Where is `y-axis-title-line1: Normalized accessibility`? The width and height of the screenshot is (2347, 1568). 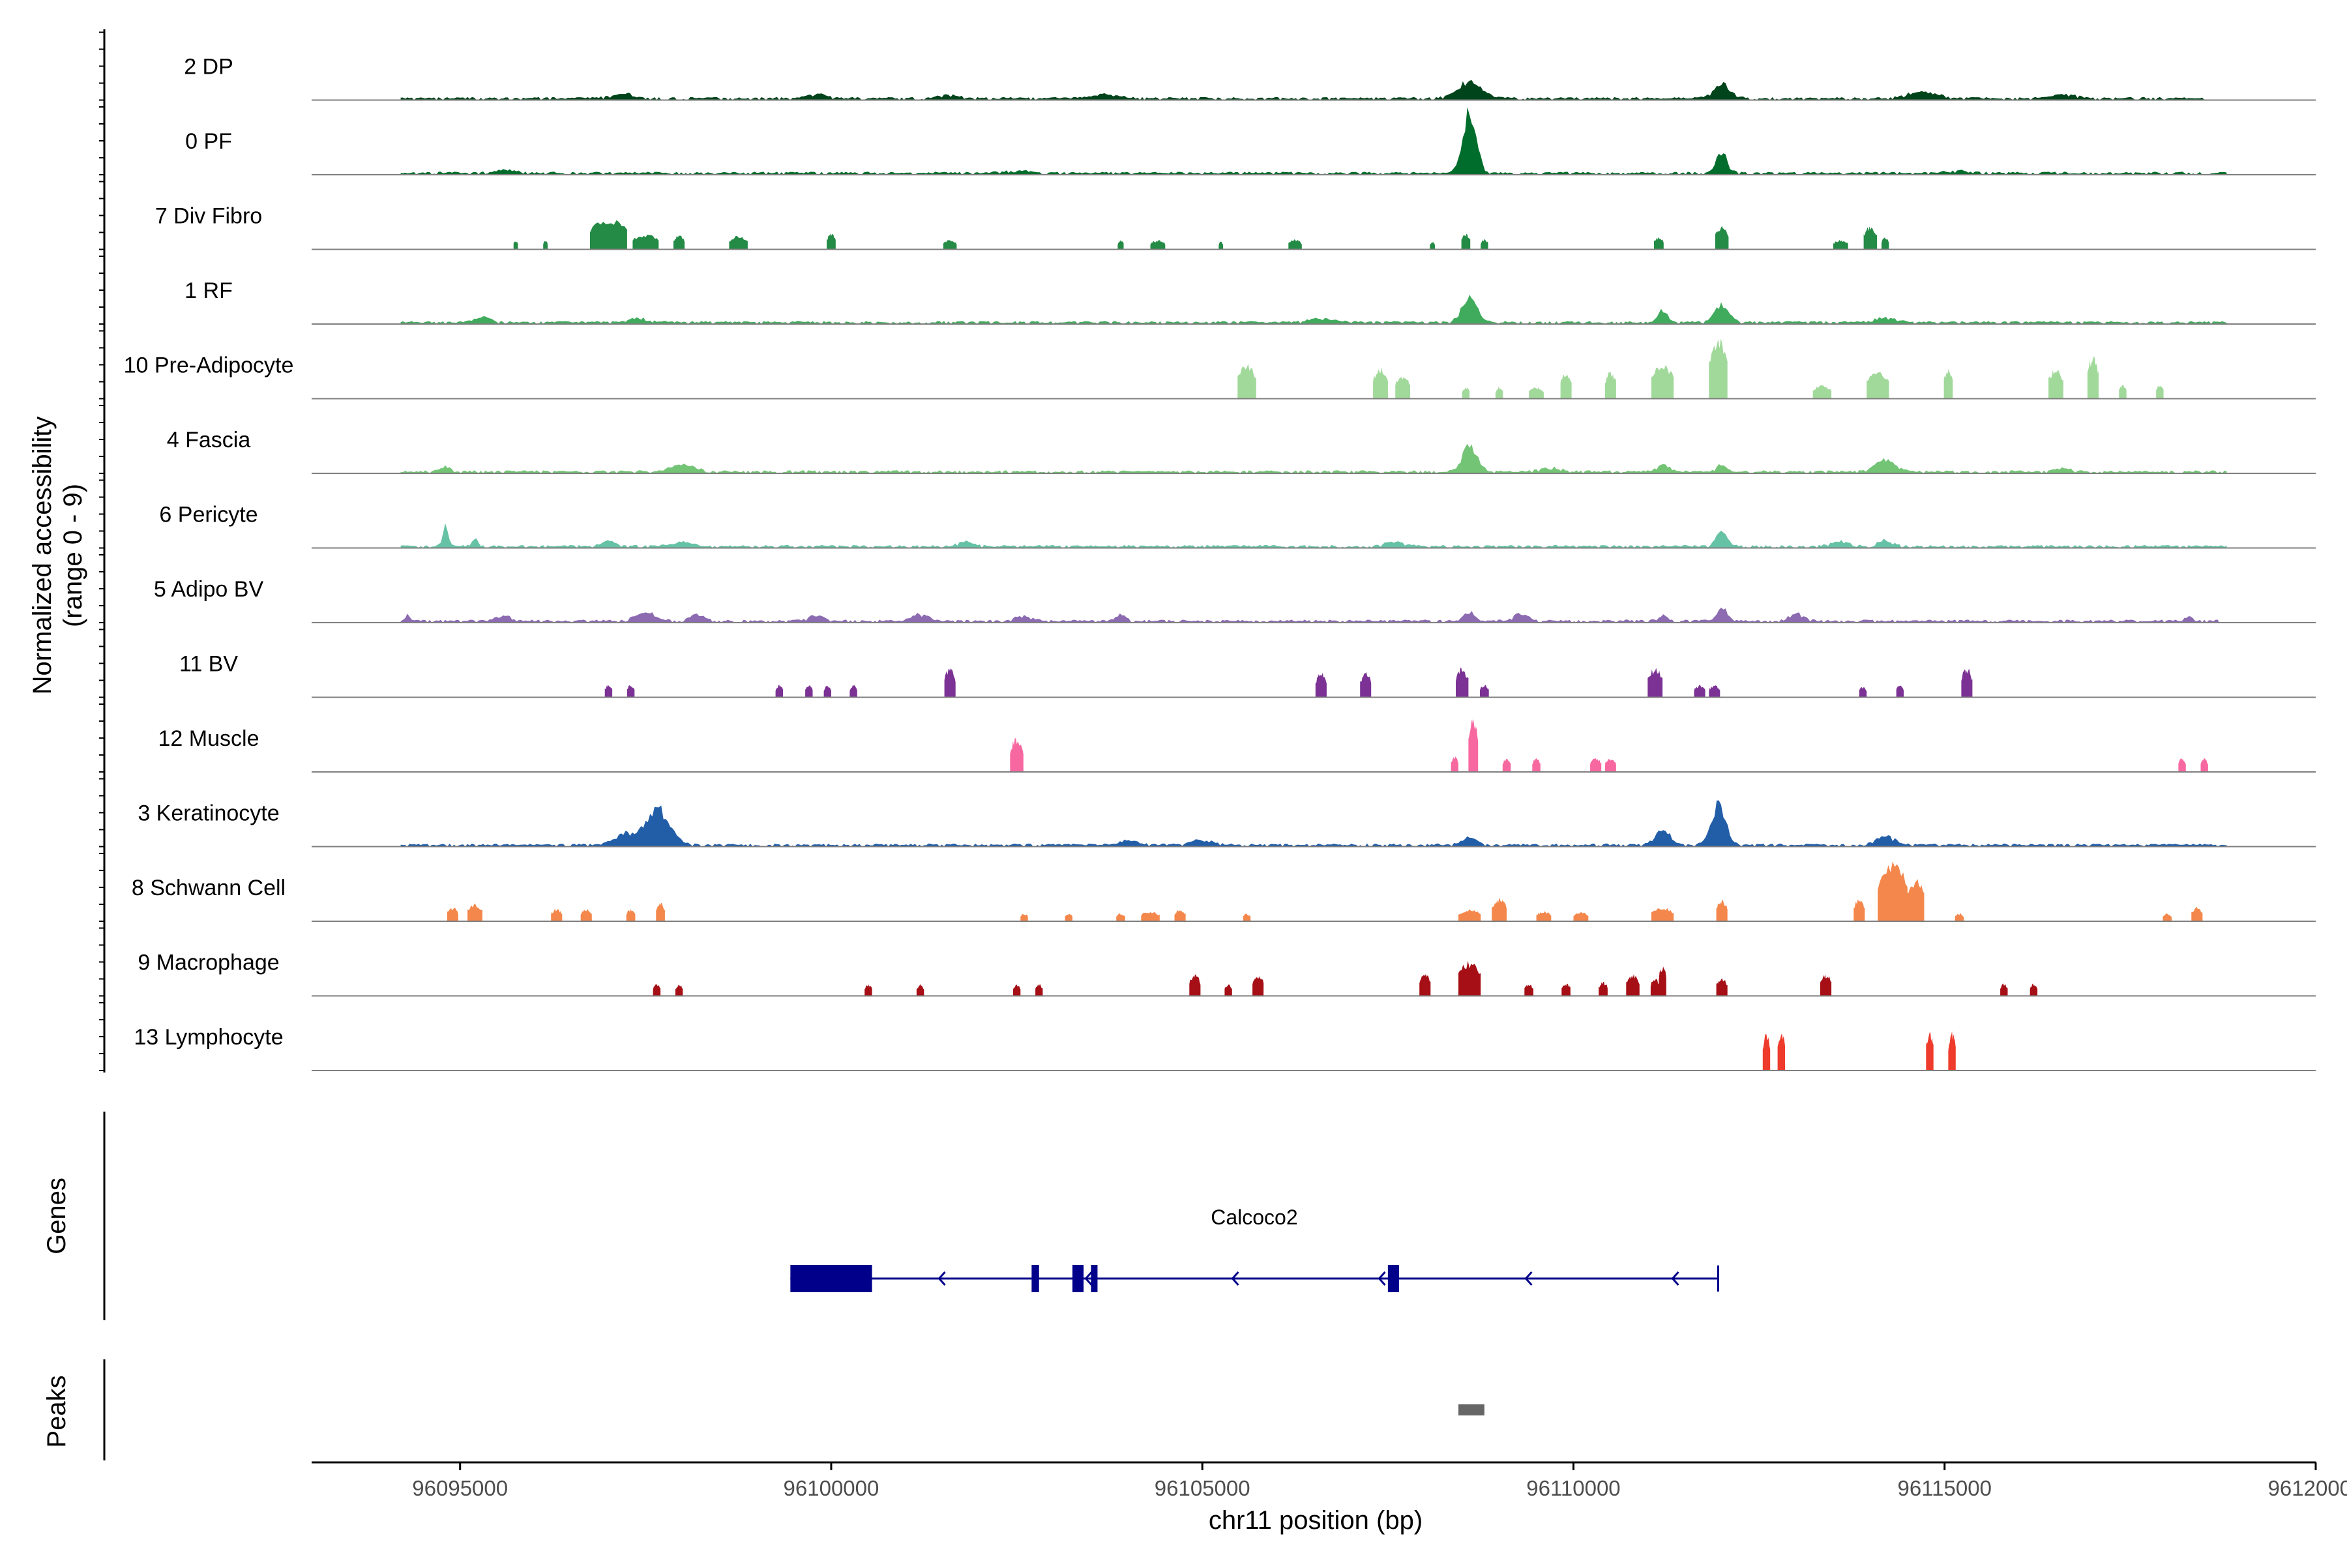
y-axis-title-line1: Normalized accessibility is located at coordinates (42, 556).